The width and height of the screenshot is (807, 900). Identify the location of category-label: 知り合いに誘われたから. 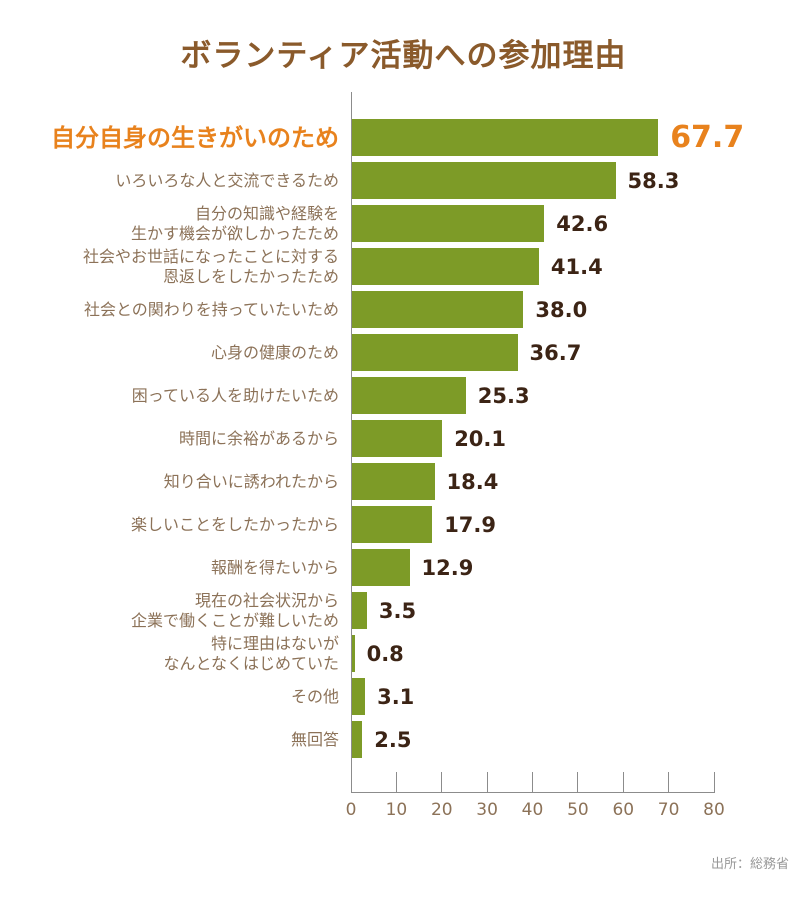
(251, 481).